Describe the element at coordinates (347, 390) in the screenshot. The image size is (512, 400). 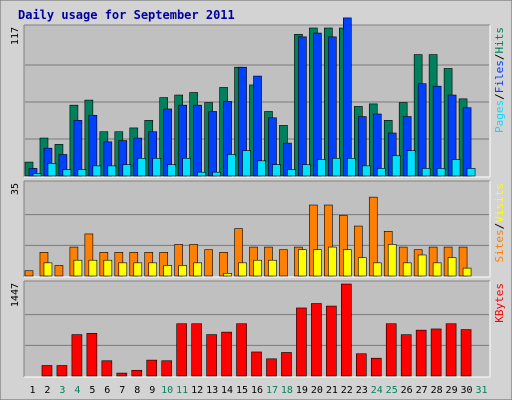
I see `x-tick-label-day-22: 22` at that location.